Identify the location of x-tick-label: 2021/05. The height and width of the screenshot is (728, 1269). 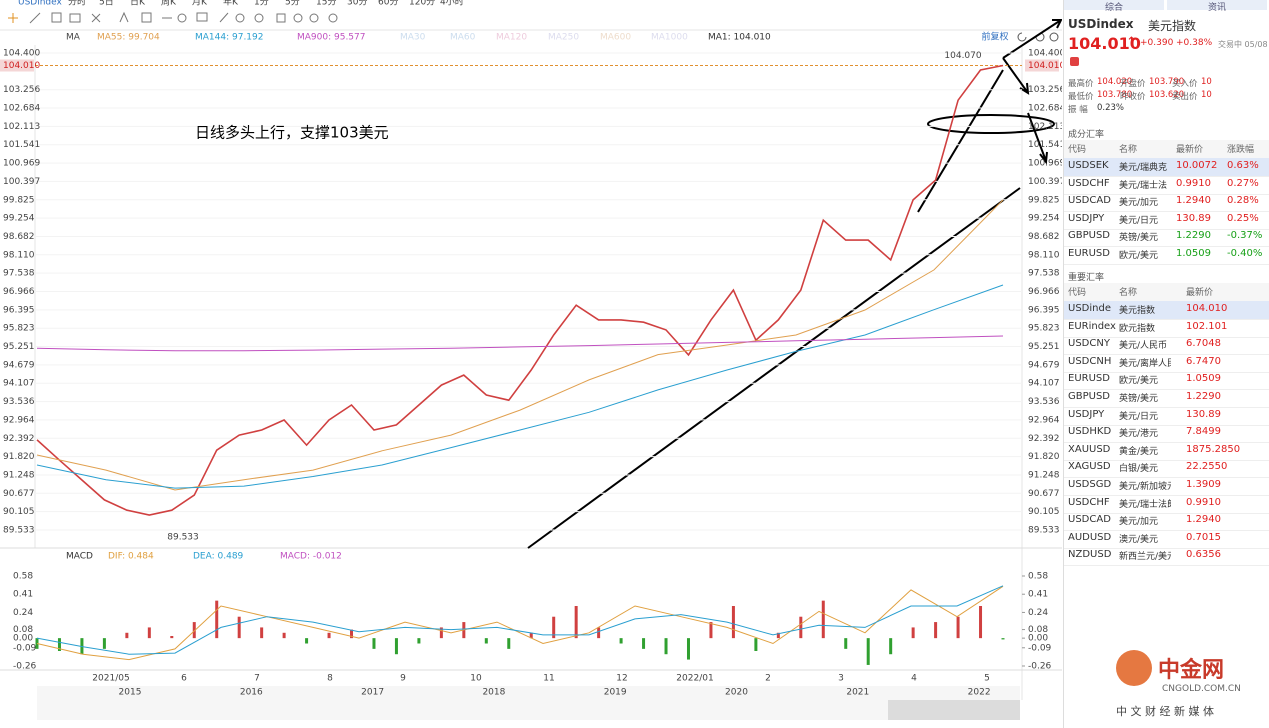
(110, 679).